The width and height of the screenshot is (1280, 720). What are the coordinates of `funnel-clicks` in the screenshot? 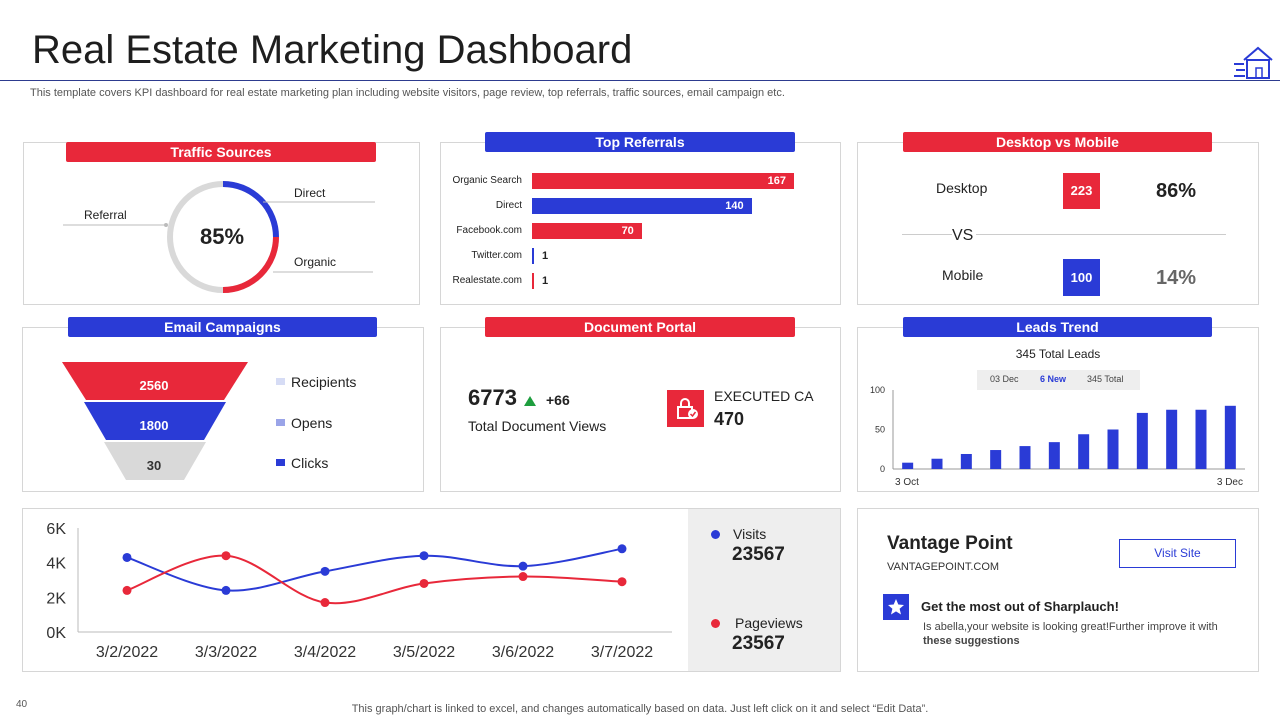 It's located at (155, 461).